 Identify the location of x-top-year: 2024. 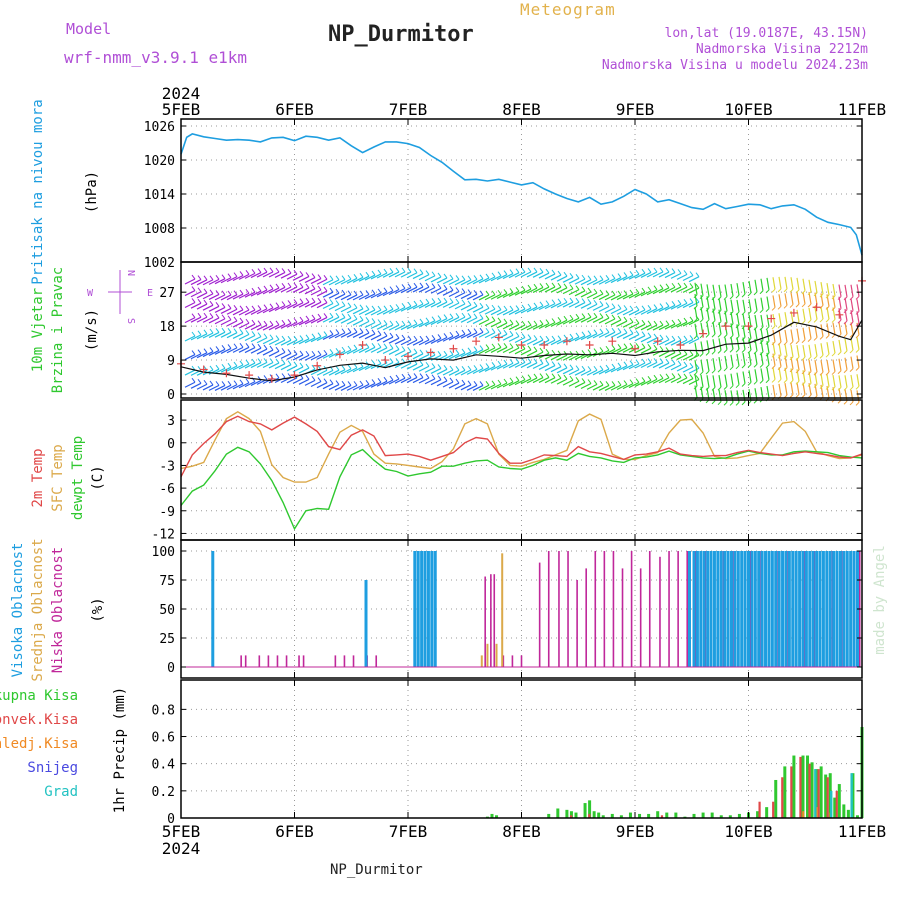
(181, 93).